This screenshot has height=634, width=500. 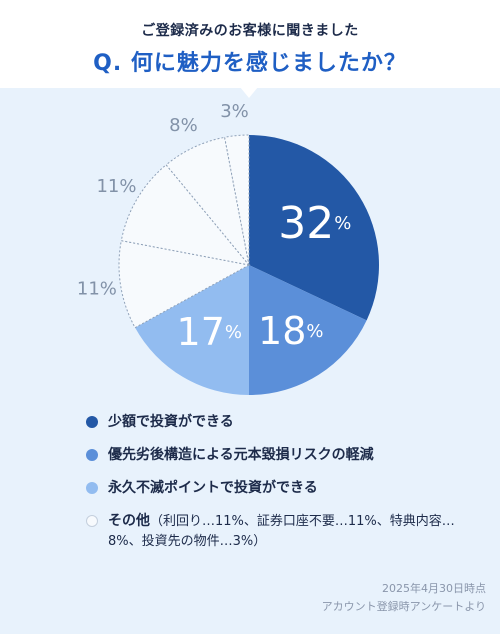 I want to click on slice-outer-label: 8%, so click(x=183, y=125).